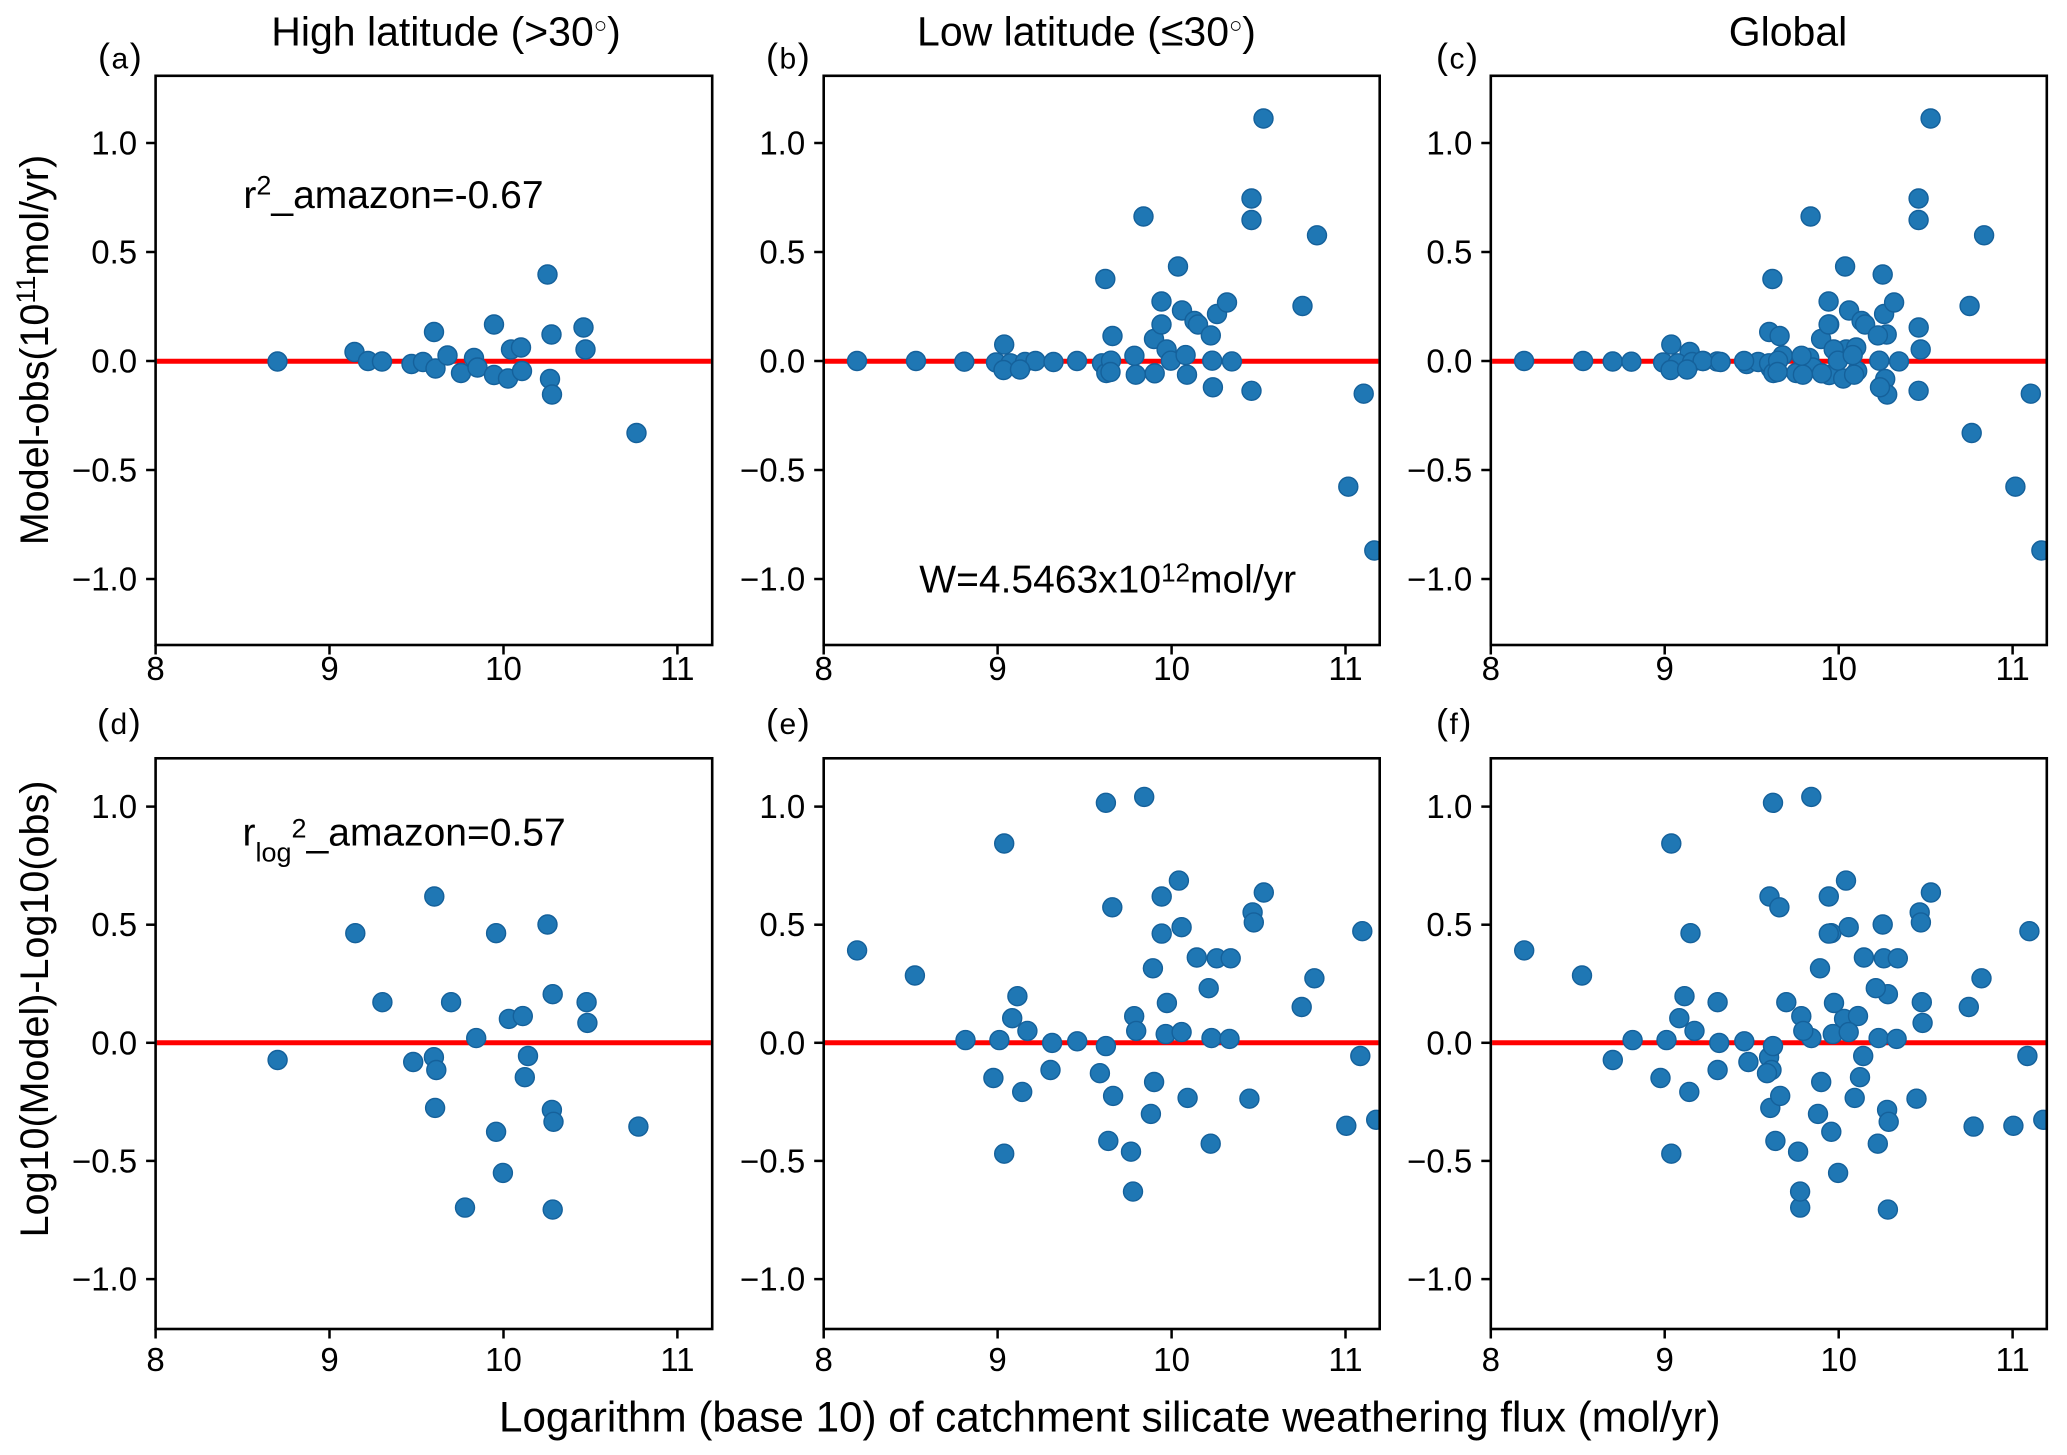 The height and width of the screenshot is (1455, 2067). What do you see at coordinates (1458, 56) in the screenshot?
I see `svg-text: (c)` at bounding box center [1458, 56].